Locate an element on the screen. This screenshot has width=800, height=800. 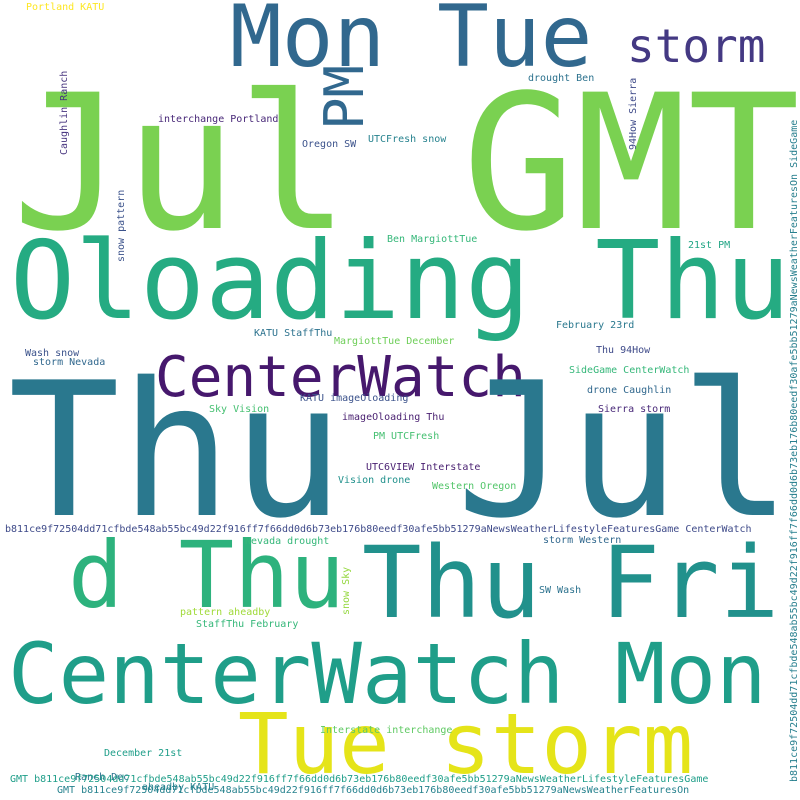
word: StaffThu February is located at coordinates (247, 624).